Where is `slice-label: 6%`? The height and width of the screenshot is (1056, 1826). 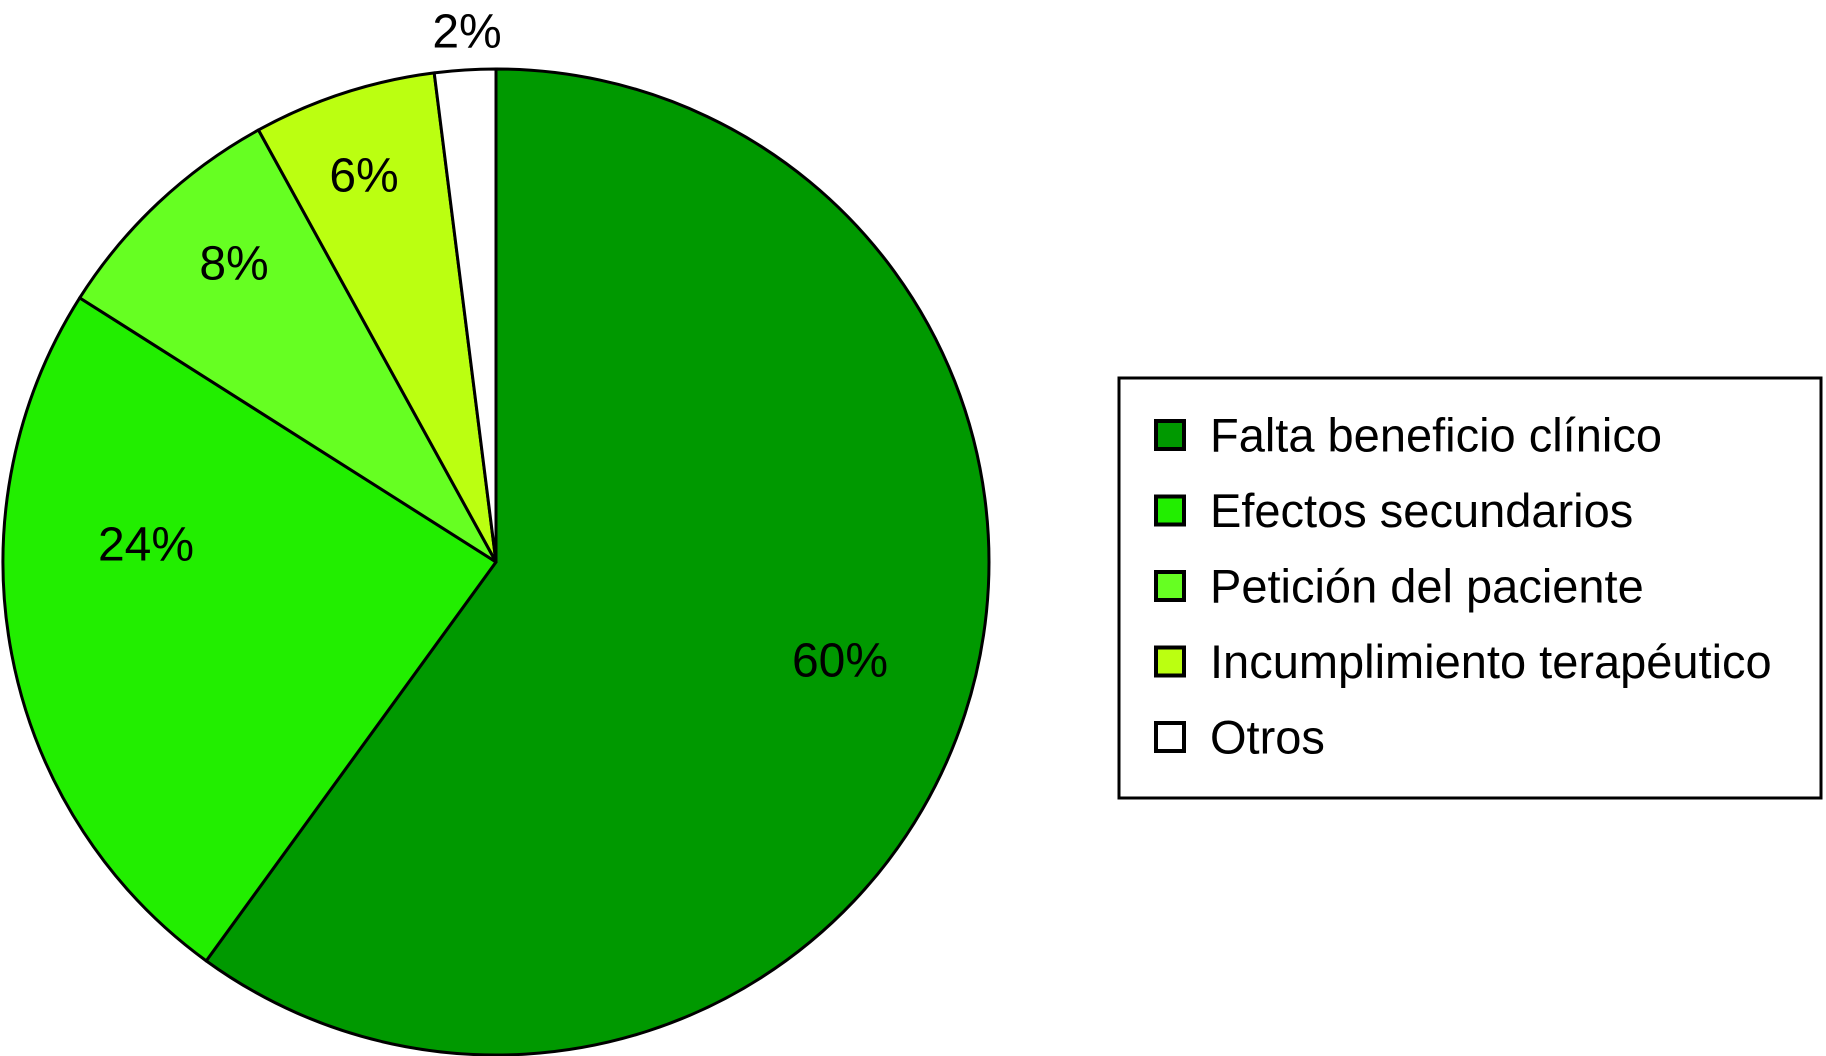
slice-label: 6% is located at coordinates (363, 176).